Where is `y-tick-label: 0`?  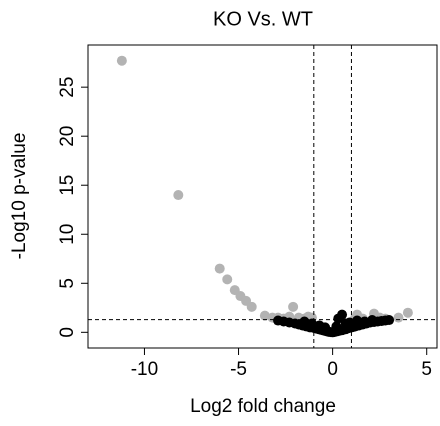 y-tick-label: 0 is located at coordinates (67, 332).